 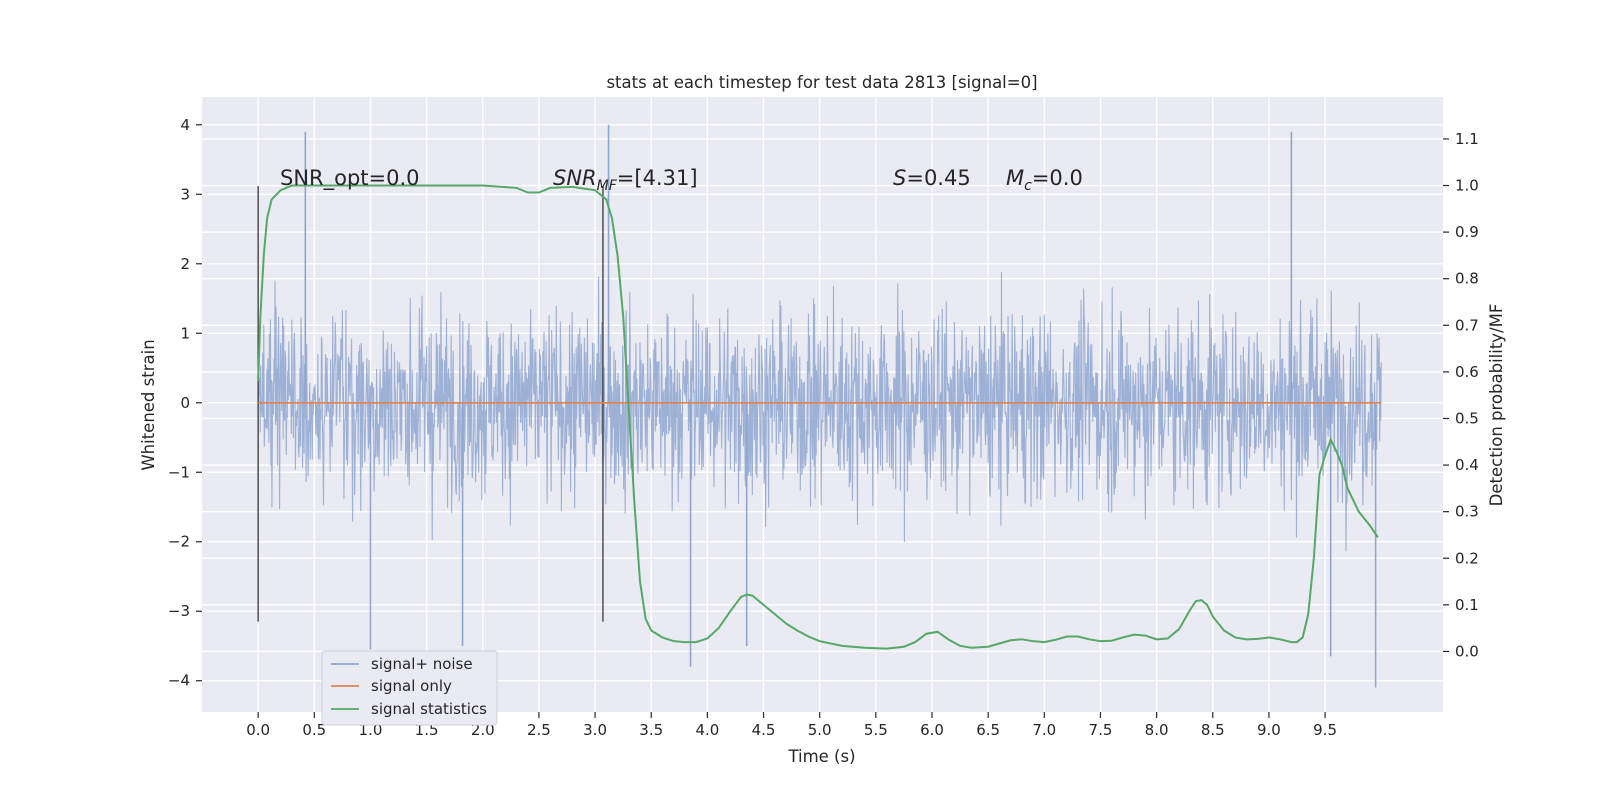 I want to click on x-tick-label: 7.0, so click(x=1044, y=730).